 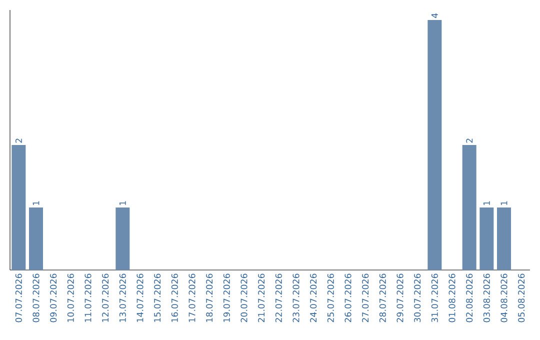 What do you see at coordinates (105, 298) in the screenshot?
I see `x-tick-label: 12.07.2026` at bounding box center [105, 298].